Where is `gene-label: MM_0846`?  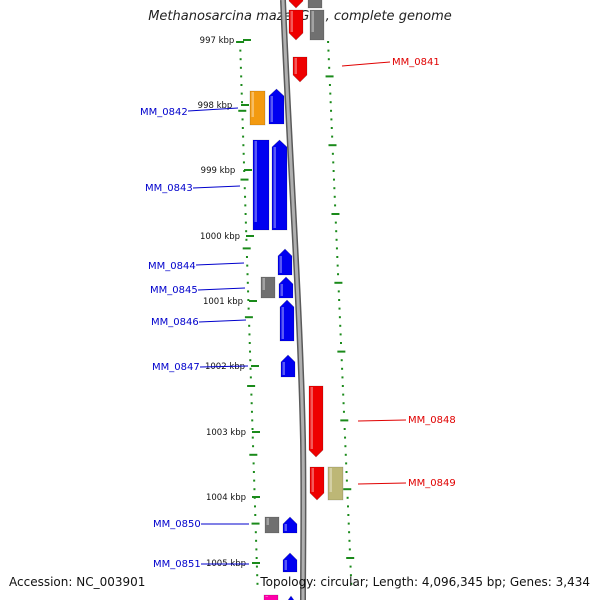
gene-label: MM_0846 is located at coordinates (175, 322).